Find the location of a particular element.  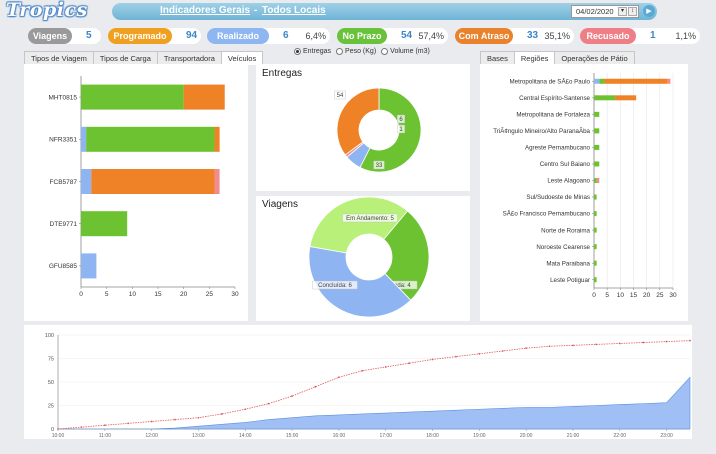

tab-tipos-de-carga: Tipos de Carga is located at coordinates (125, 58).